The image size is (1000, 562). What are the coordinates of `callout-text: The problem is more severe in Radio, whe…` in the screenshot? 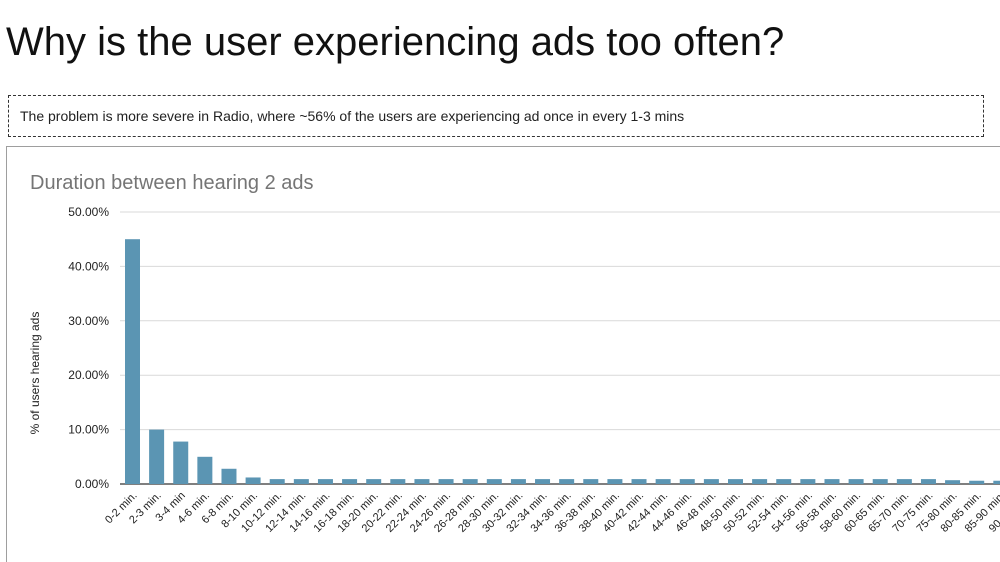 It's located at (352, 116).